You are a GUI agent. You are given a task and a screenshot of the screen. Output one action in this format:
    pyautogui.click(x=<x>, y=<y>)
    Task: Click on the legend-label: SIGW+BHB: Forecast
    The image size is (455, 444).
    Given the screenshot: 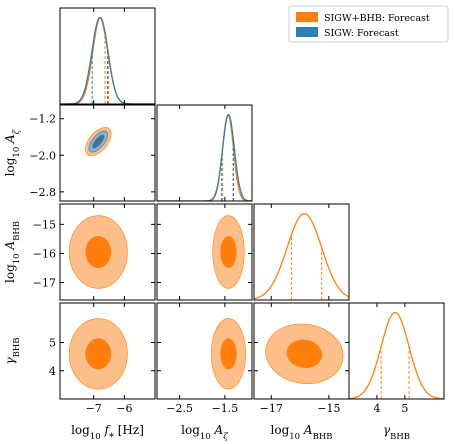 What is the action you would take?
    pyautogui.click(x=377, y=18)
    